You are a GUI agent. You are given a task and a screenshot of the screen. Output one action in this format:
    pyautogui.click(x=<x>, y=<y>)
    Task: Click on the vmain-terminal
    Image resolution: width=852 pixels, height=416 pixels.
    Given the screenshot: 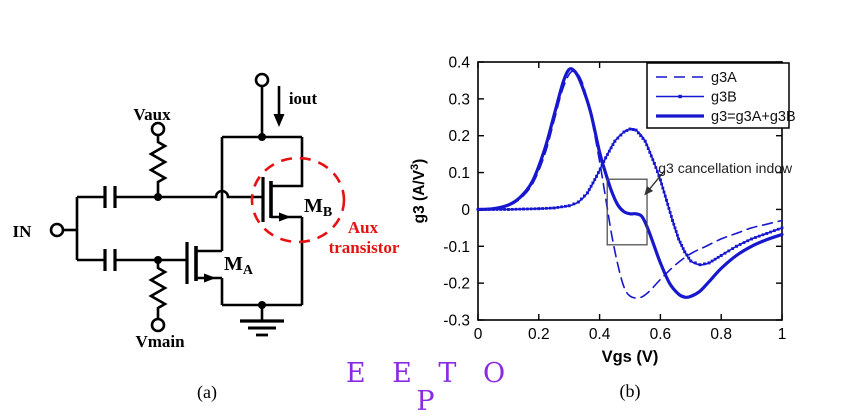 What is the action you would take?
    pyautogui.click(x=158, y=325)
    